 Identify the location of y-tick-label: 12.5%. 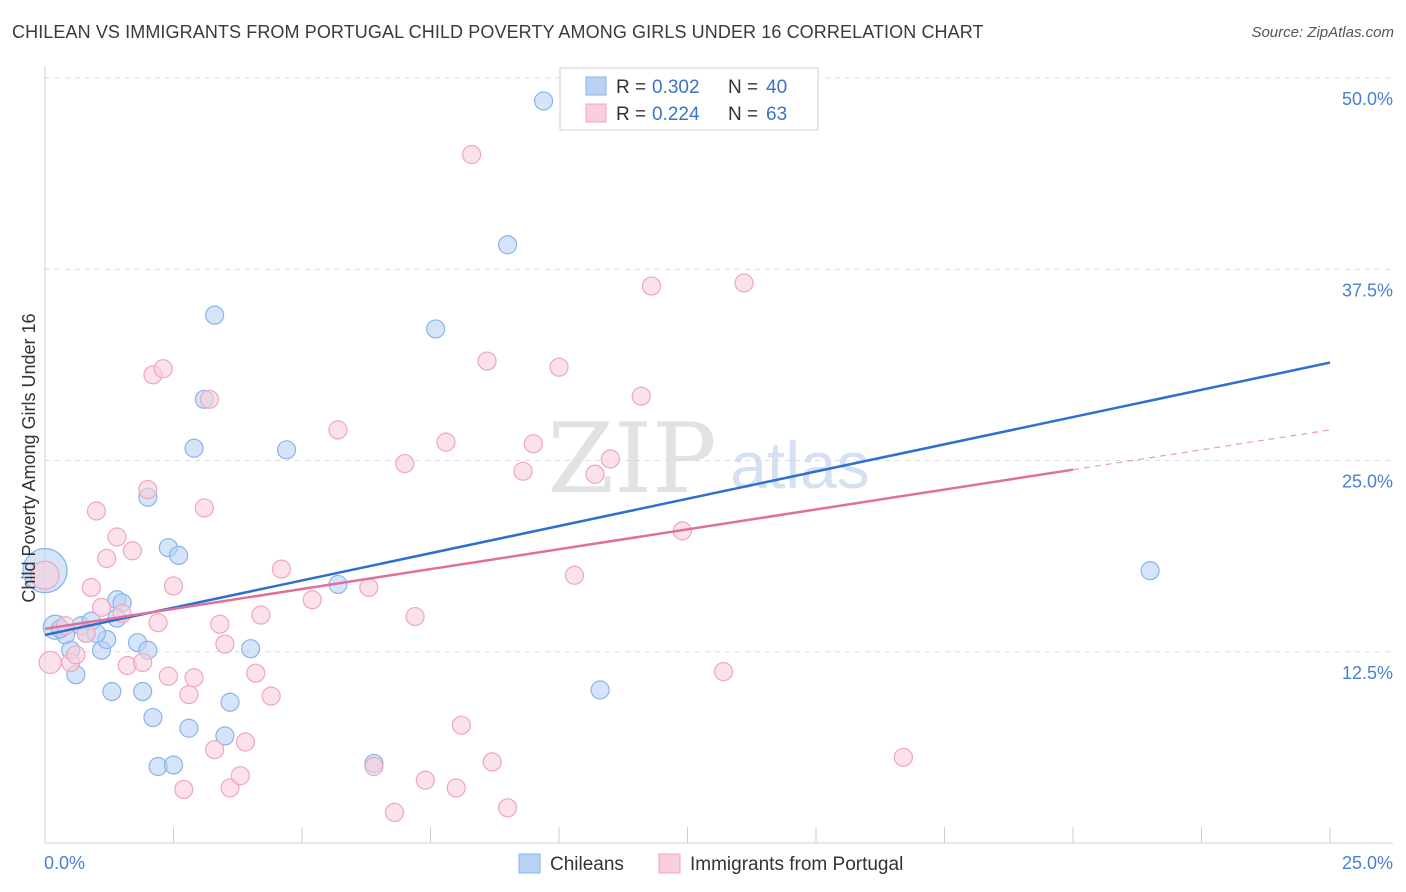
(1367, 673).